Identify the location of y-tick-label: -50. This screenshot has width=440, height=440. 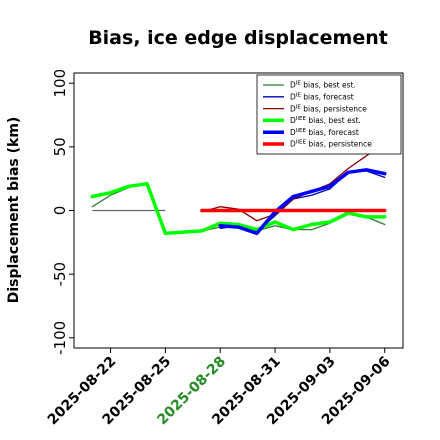
(60, 274).